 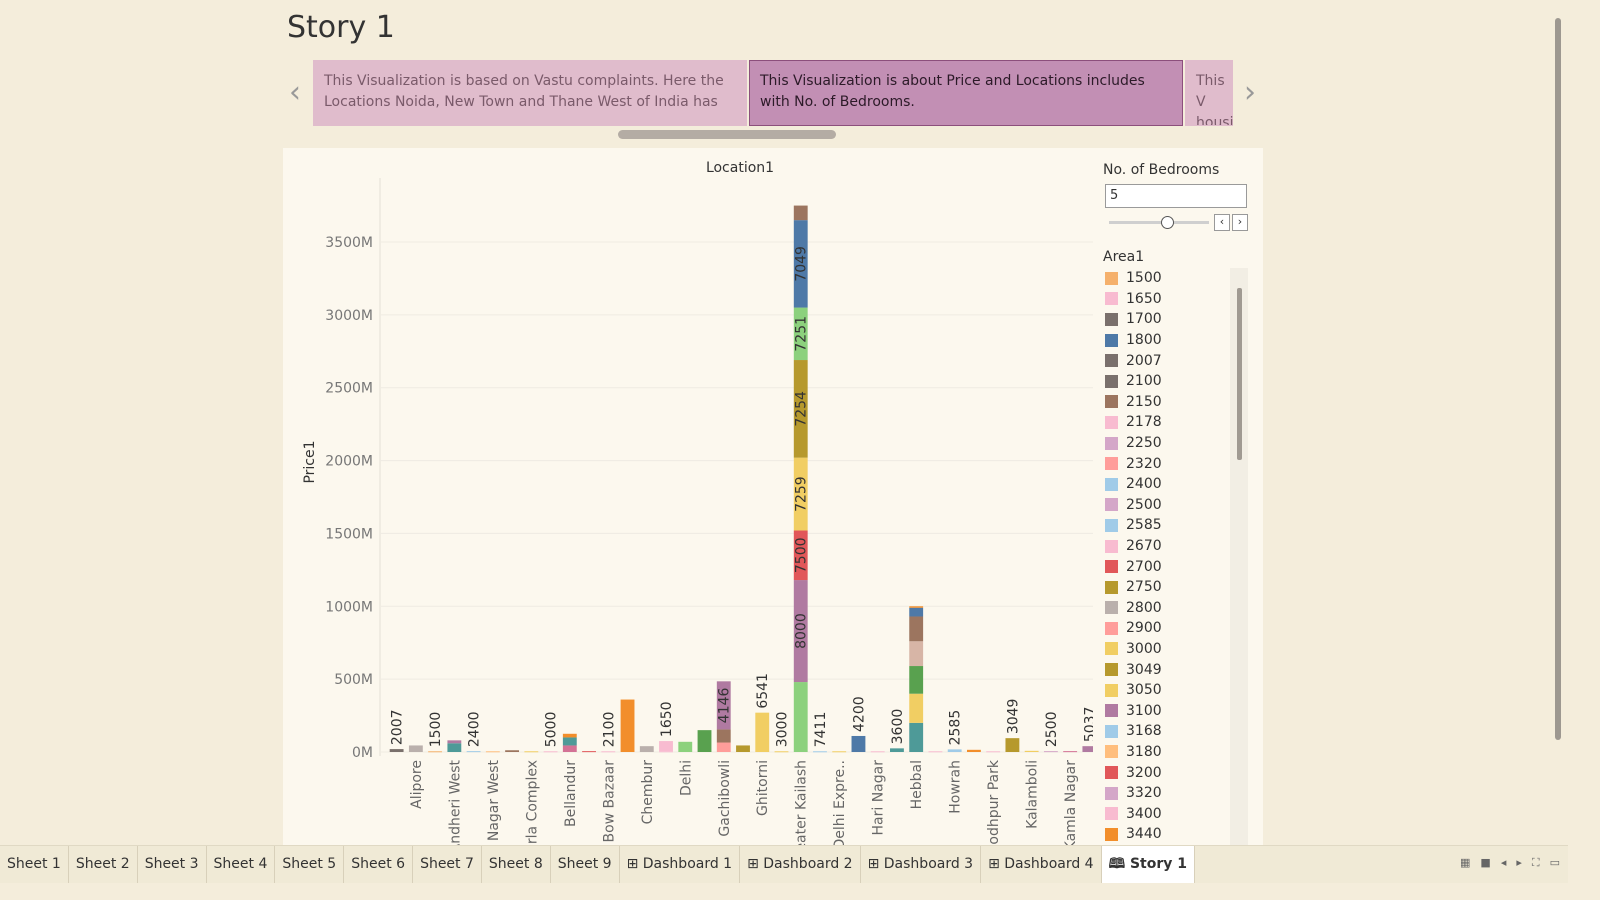 What do you see at coordinates (1144, 381) in the screenshot?
I see `legend-label: 2100` at bounding box center [1144, 381].